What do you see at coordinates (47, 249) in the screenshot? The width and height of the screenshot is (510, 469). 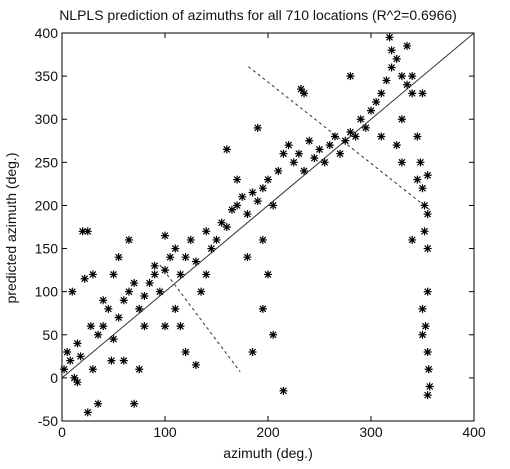 I see `y-tick-label: 150` at bounding box center [47, 249].